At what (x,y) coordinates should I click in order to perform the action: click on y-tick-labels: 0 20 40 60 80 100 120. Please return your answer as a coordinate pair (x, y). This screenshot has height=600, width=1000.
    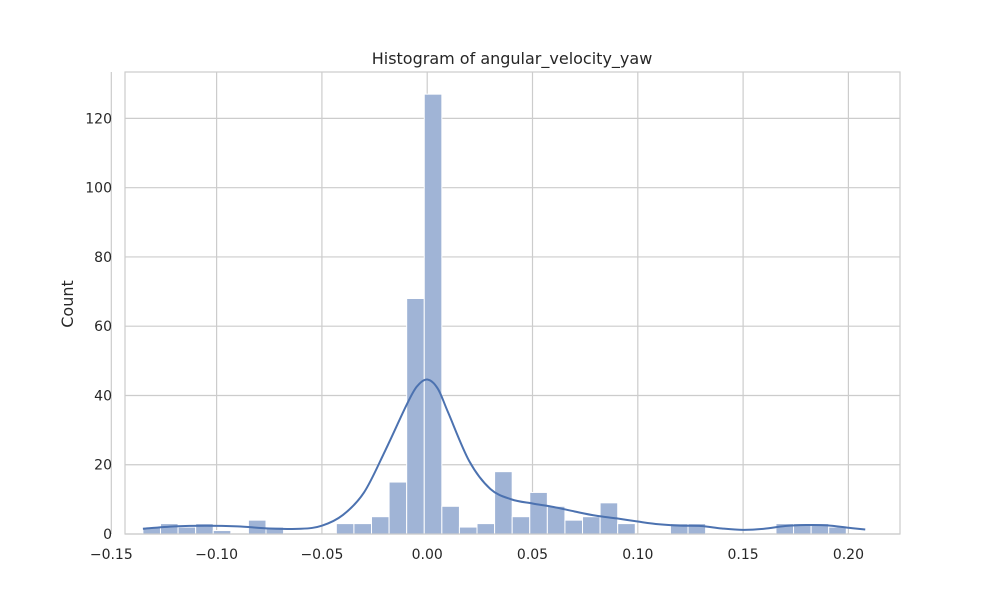
    Looking at the image, I should click on (98, 327).